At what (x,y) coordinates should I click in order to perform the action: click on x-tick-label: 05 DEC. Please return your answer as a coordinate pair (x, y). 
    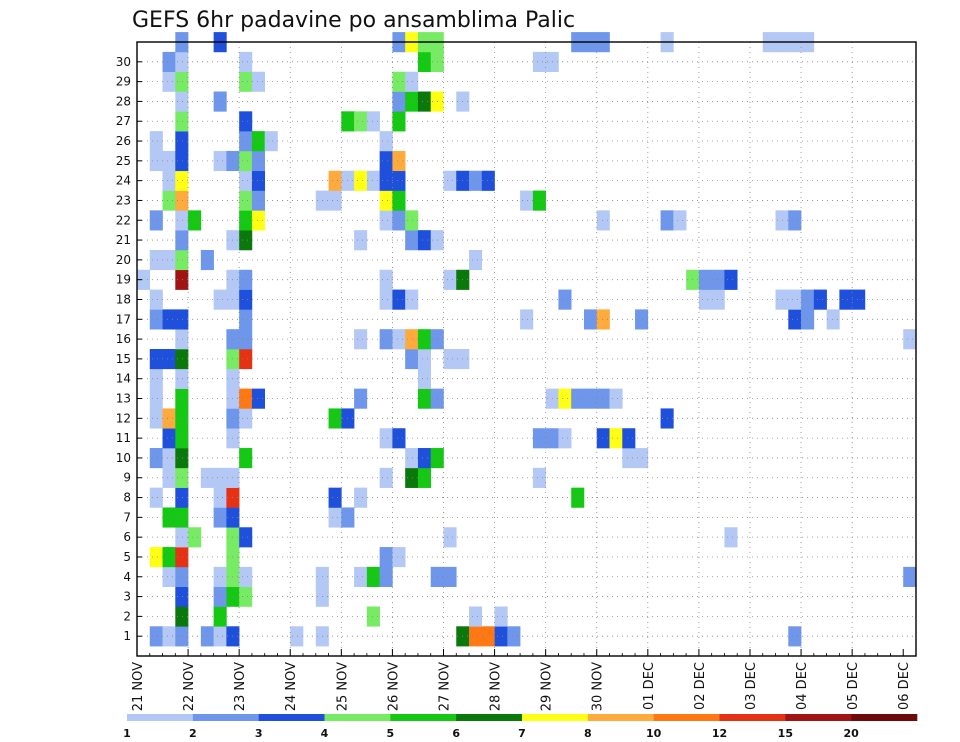
    Looking at the image, I should click on (853, 686).